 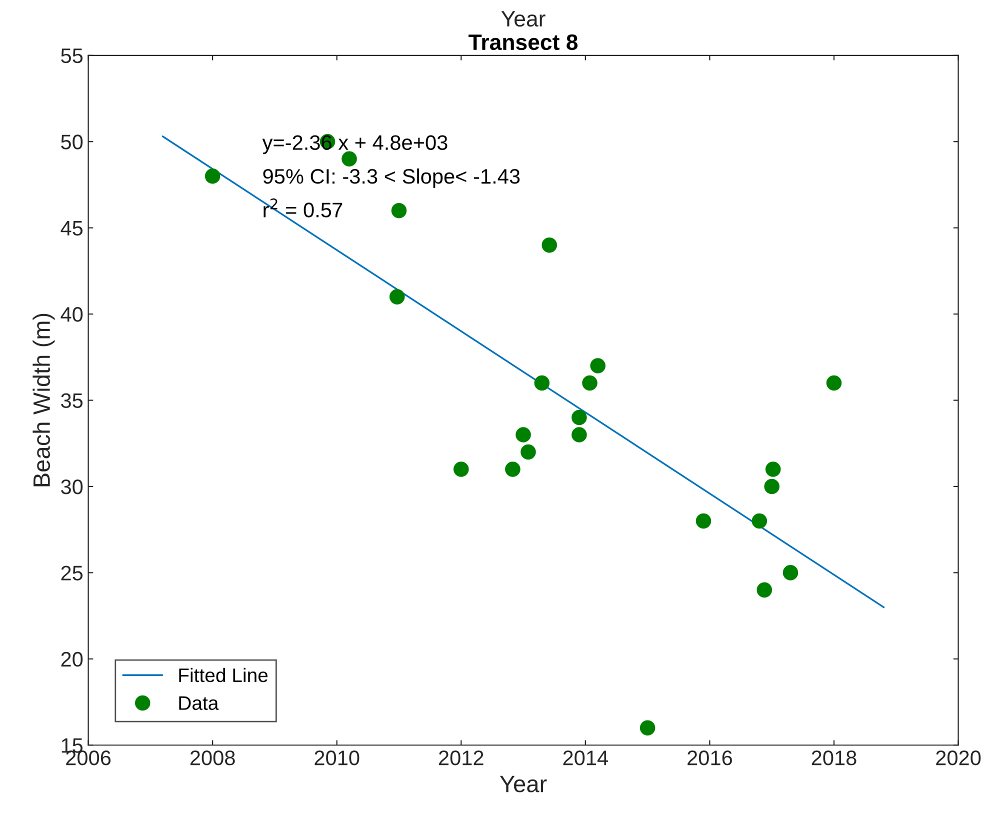 What do you see at coordinates (43, 400) in the screenshot?
I see `y-axis-title: Beach Width (m)` at bounding box center [43, 400].